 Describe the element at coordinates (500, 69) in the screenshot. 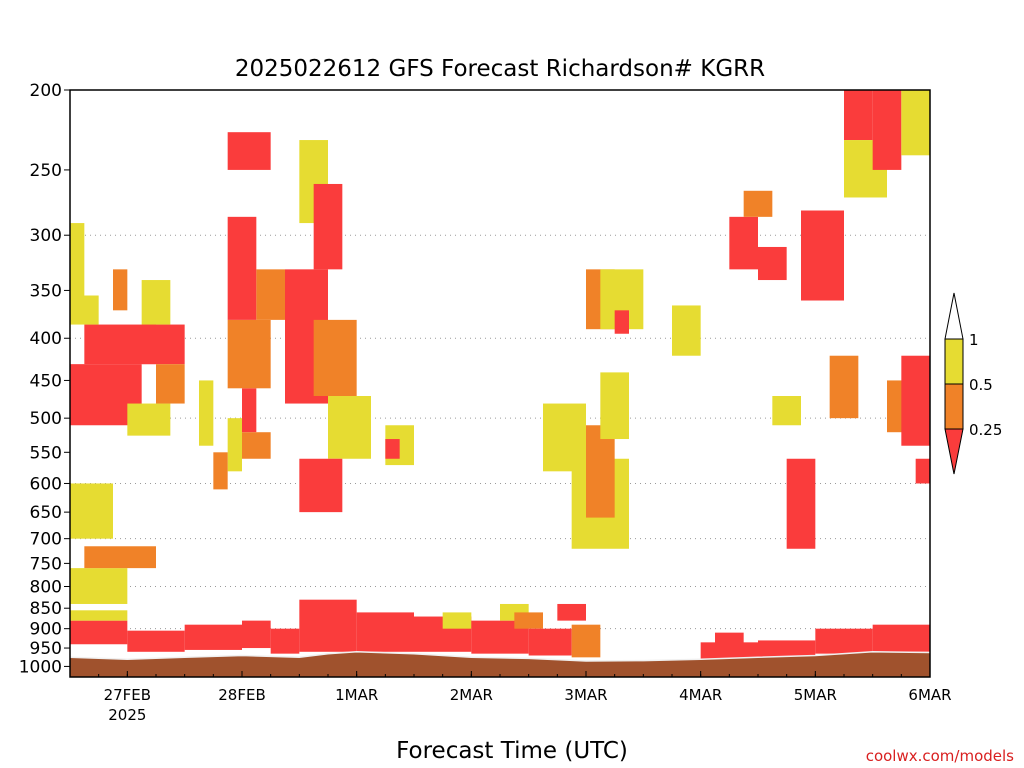

I see `chart-title: 2025022612 GFS Forecast Richardson# KGRR` at that location.